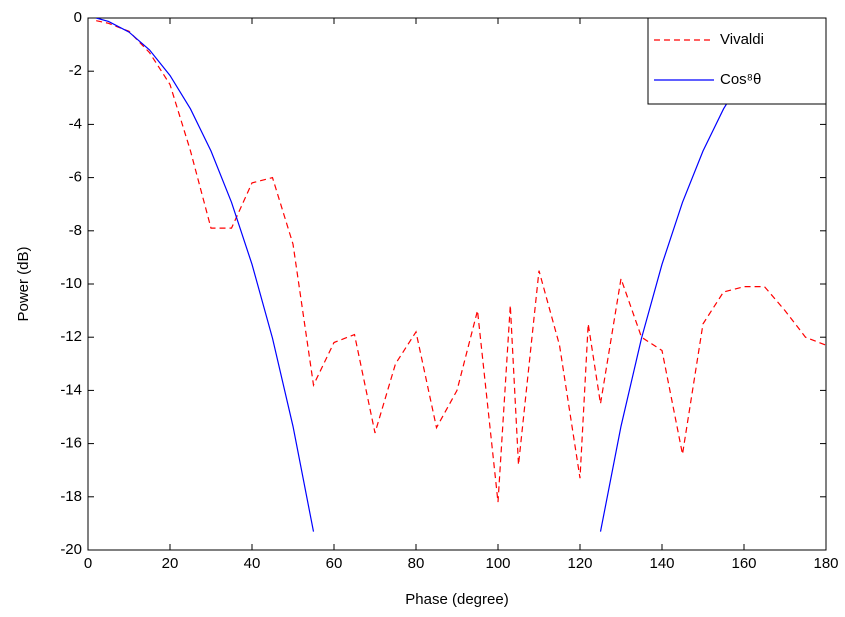  Describe the element at coordinates (579, 563) in the screenshot. I see `x-tick-label: 120` at that location.